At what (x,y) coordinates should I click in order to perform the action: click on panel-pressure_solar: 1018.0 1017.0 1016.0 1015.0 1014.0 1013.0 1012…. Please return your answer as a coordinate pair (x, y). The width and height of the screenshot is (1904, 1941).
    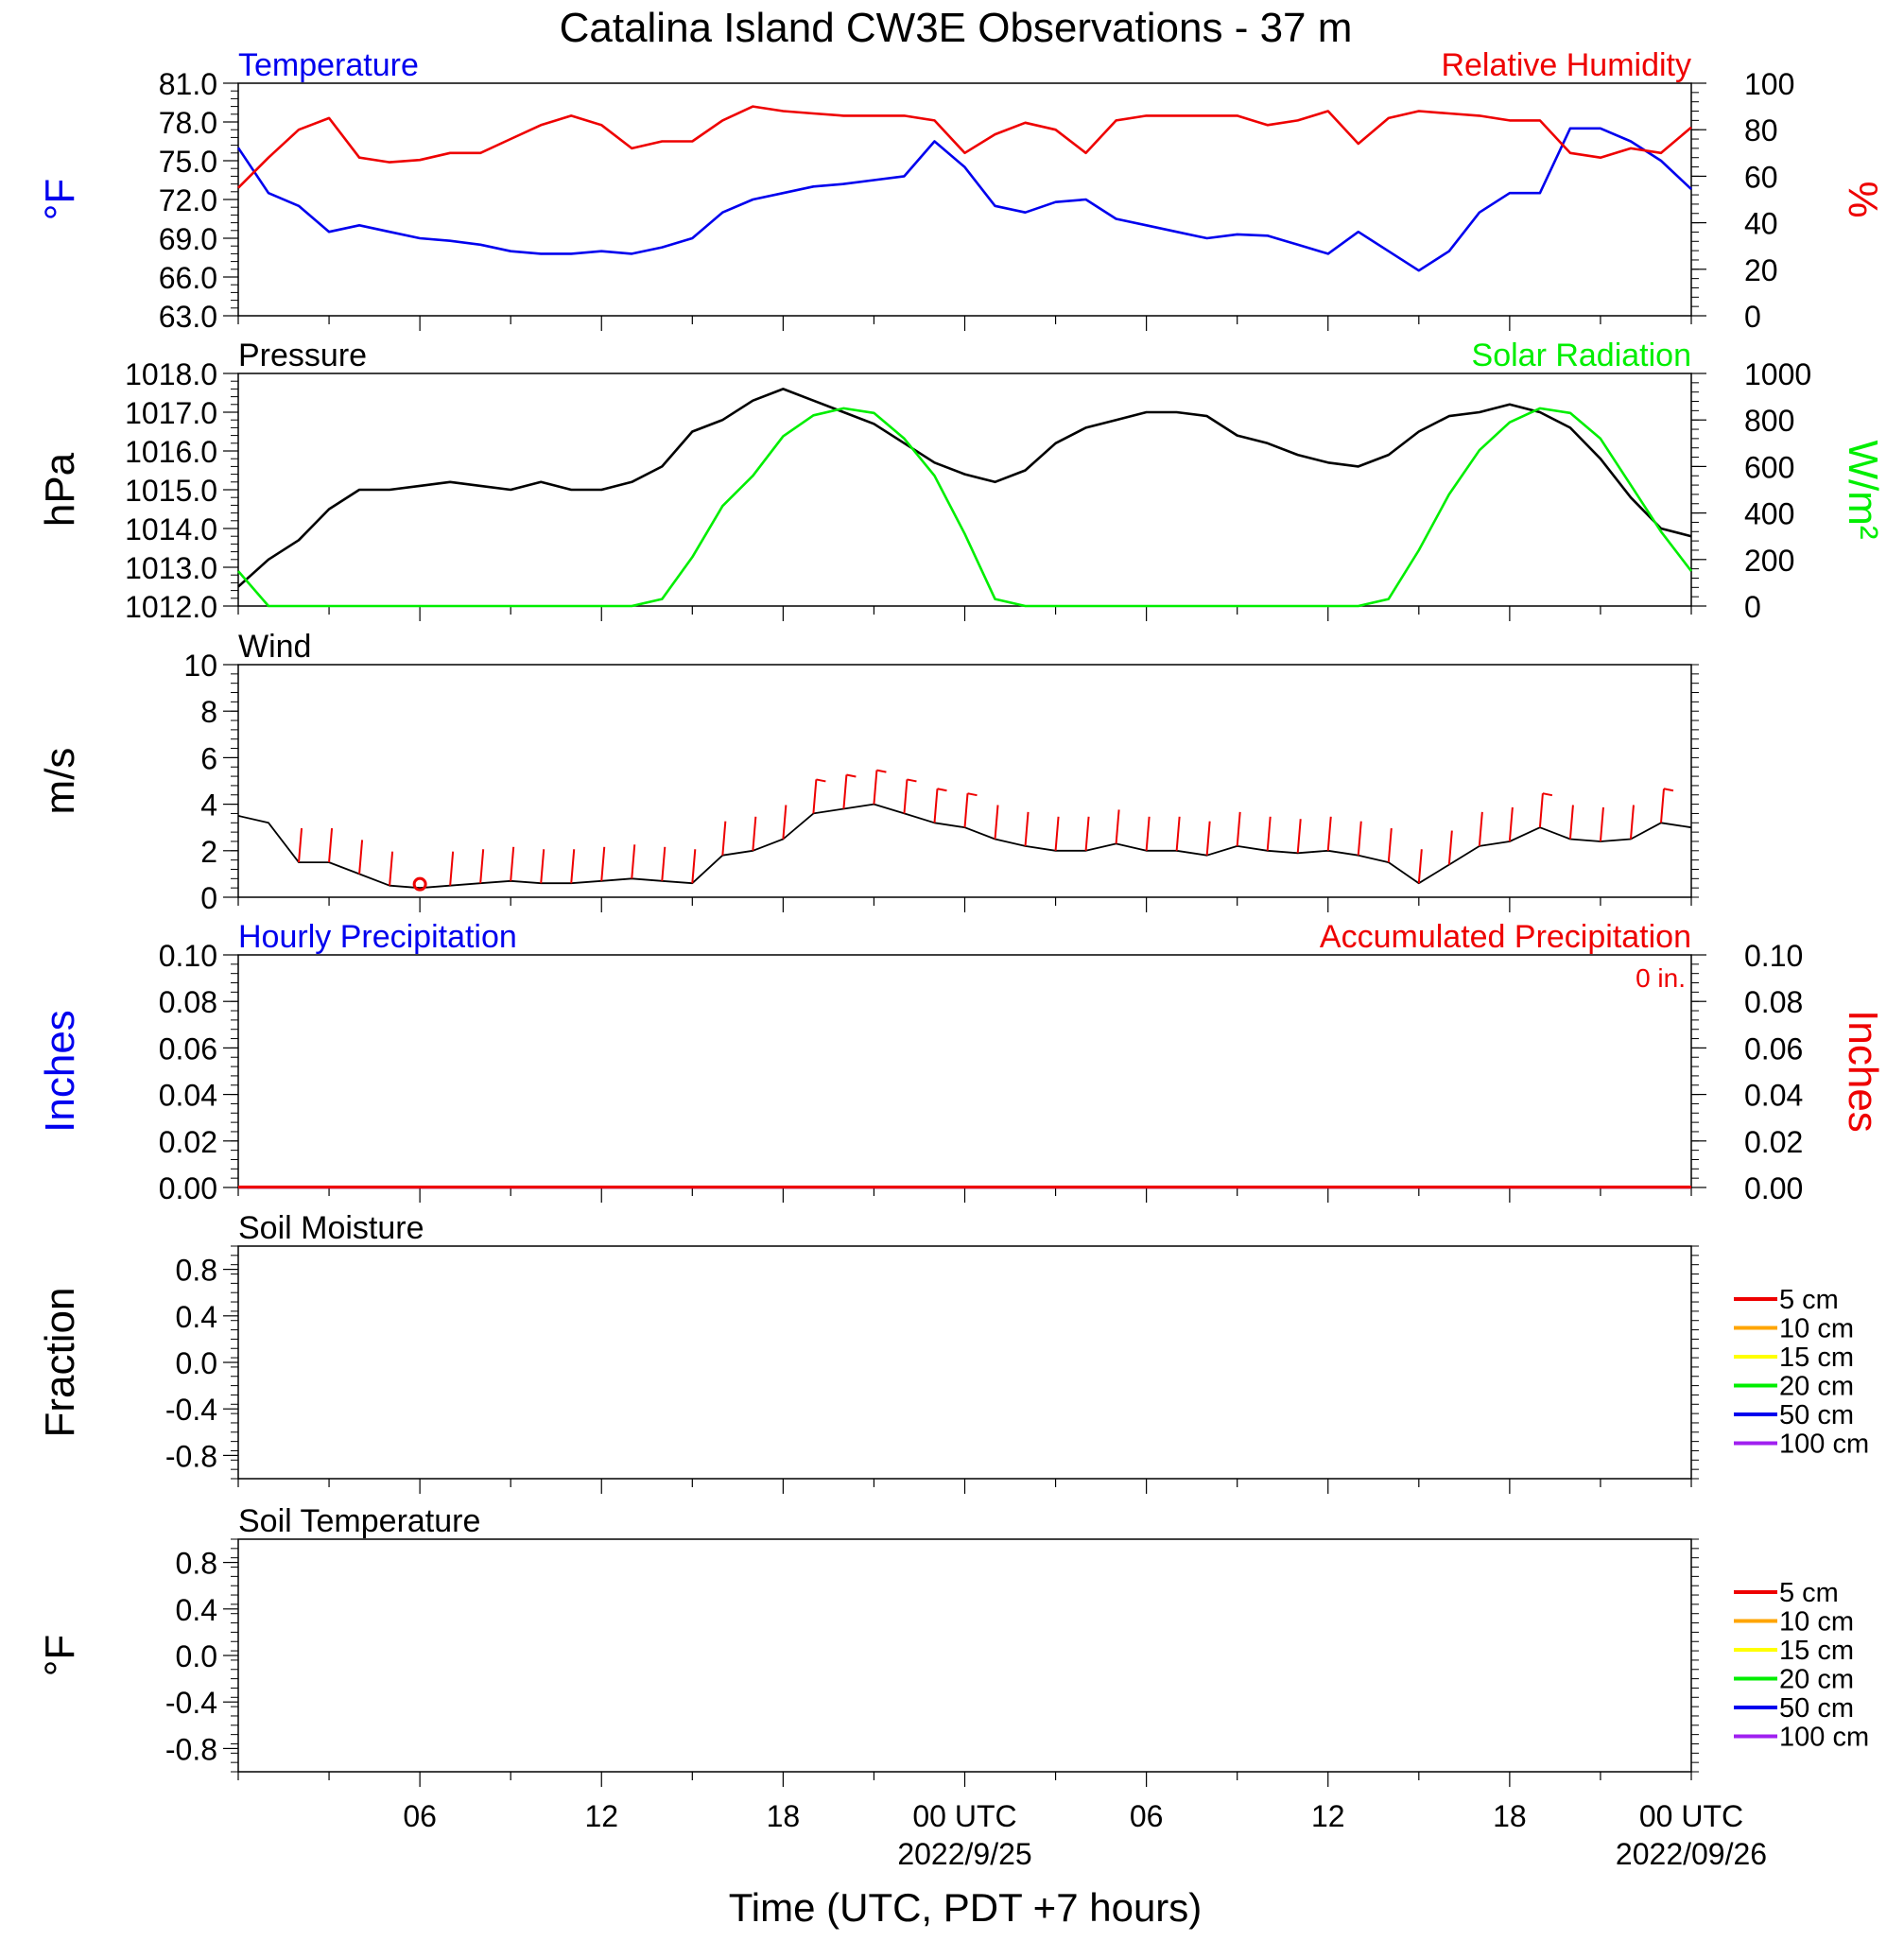
    Looking at the image, I should click on (962, 481).